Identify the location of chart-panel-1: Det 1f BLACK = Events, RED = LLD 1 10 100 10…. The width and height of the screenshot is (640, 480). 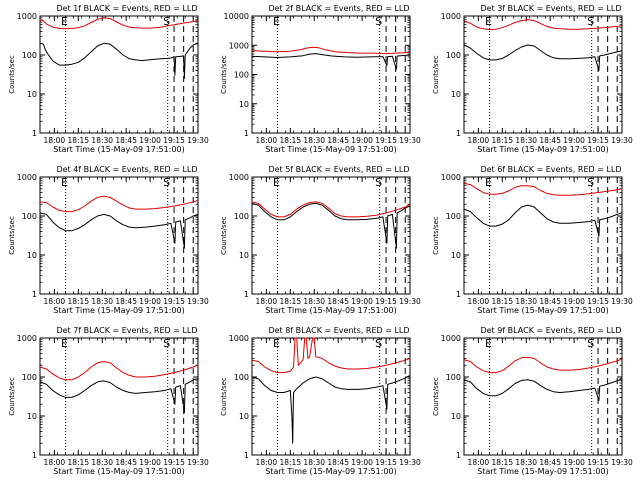
(108, 79).